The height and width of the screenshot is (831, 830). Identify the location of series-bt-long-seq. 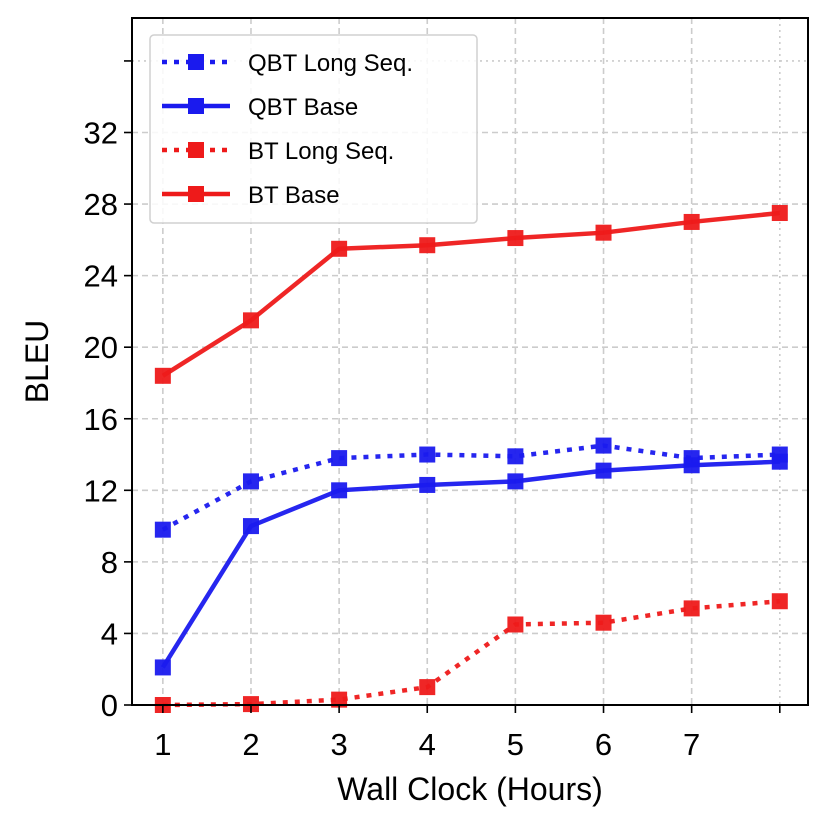
(471, 653).